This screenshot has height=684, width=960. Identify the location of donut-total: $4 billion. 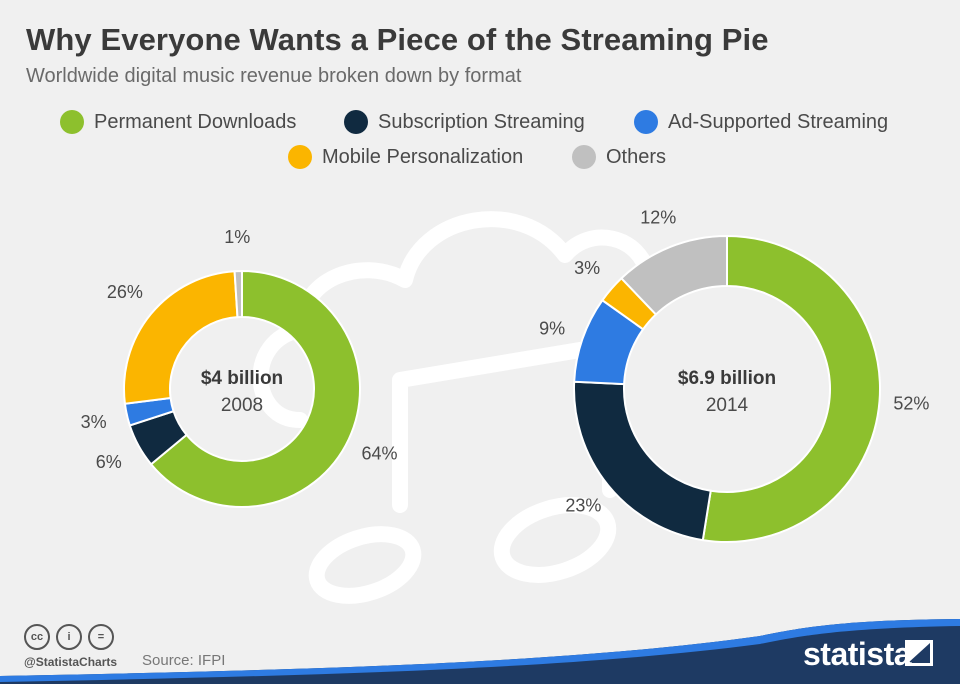
(242, 378).